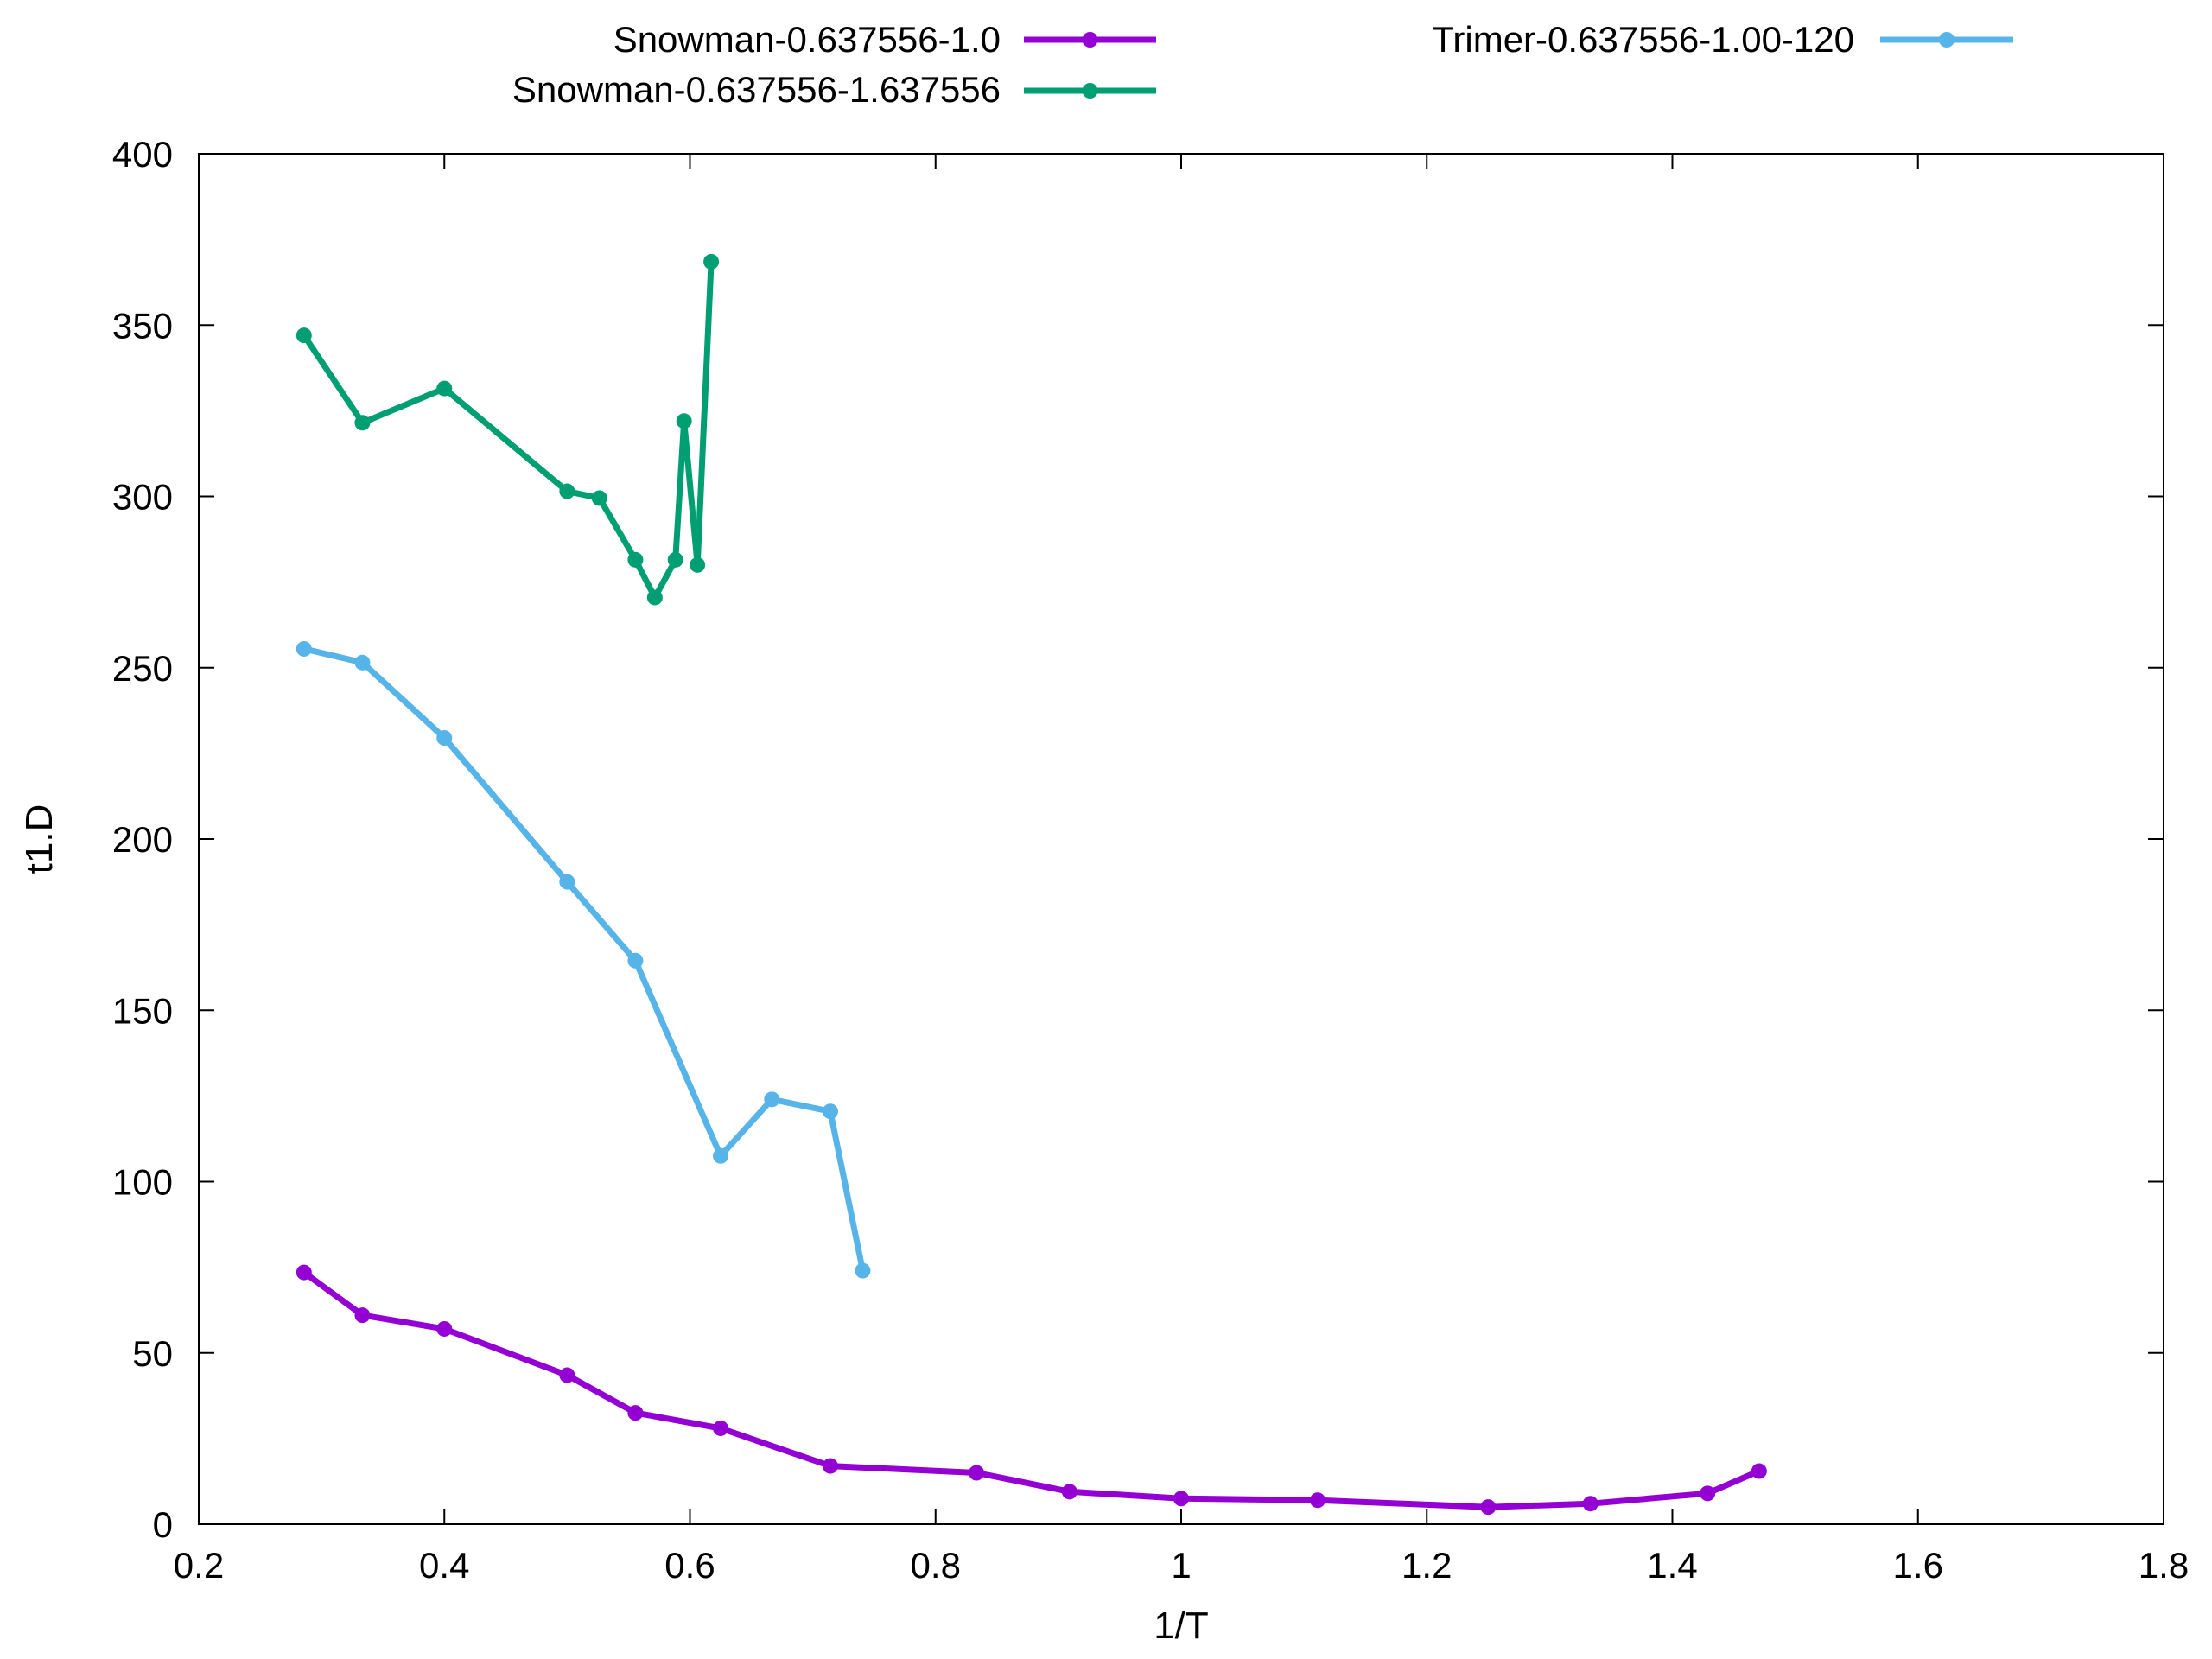 This screenshot has width=2212, height=1659. I want to click on y-tick-label: 350, so click(142, 325).